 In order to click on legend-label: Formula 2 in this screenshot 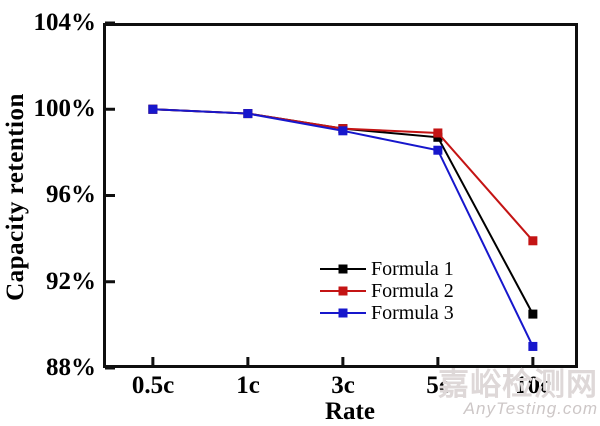, I will do `click(412, 291)`.